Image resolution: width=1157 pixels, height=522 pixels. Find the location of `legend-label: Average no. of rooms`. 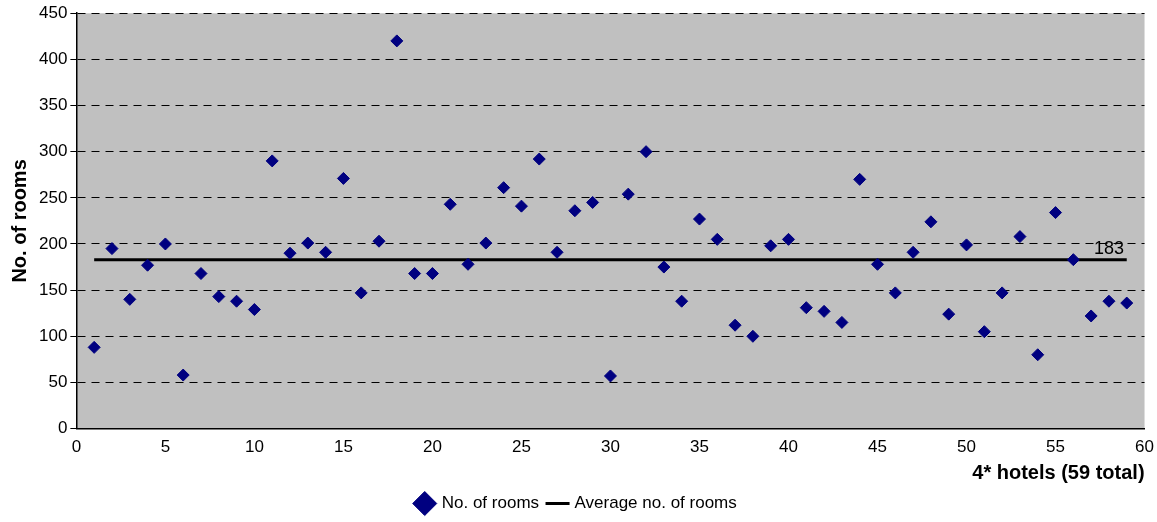

legend-label: Average no. of rooms is located at coordinates (655, 503).